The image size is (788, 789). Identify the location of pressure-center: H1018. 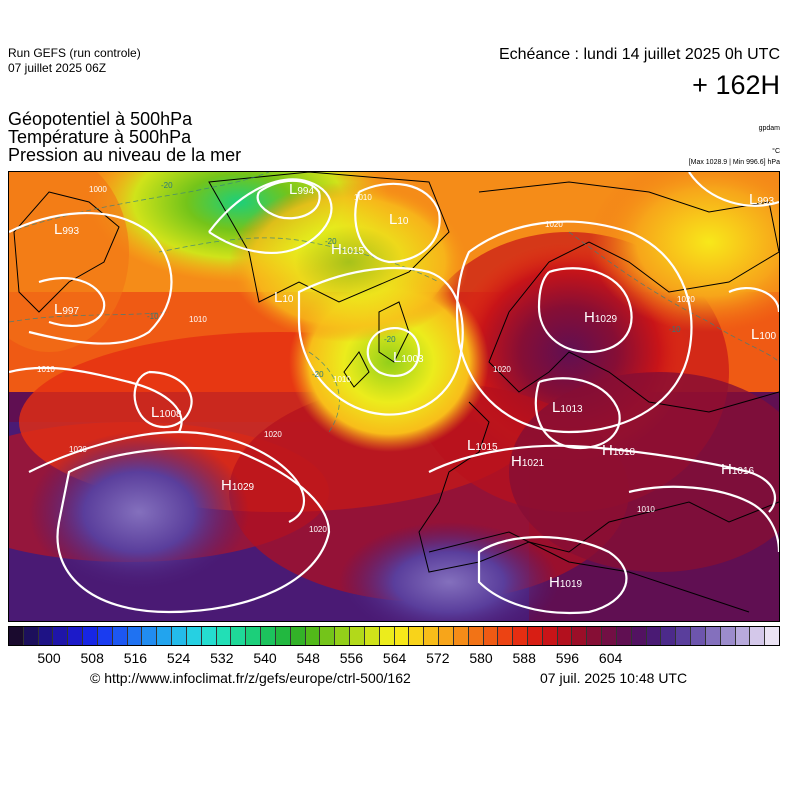
(619, 450).